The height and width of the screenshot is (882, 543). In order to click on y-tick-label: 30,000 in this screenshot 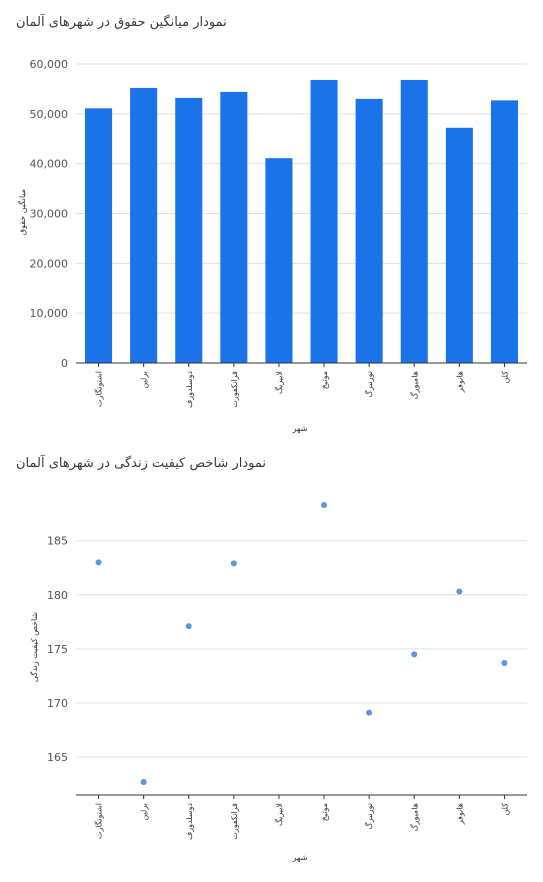, I will do `click(49, 214)`.